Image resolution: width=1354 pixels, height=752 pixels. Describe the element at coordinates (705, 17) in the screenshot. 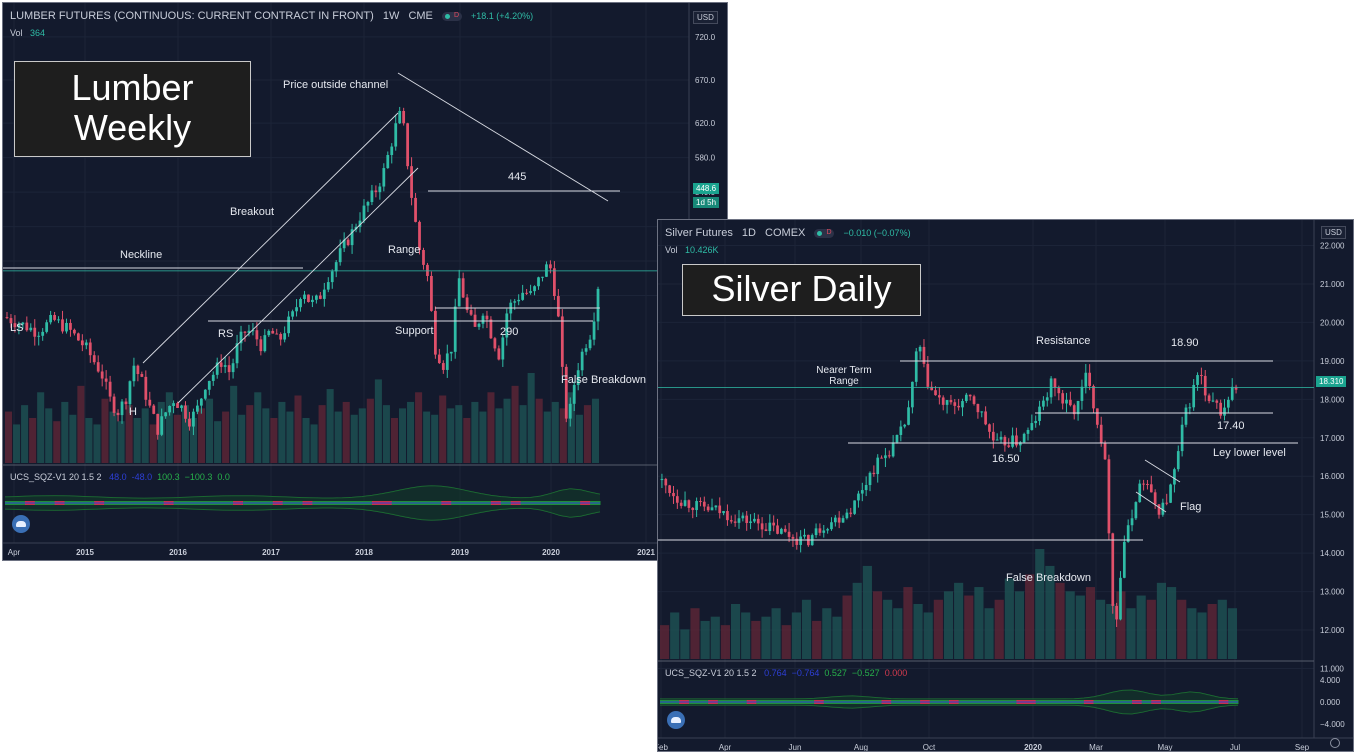

I see `lumber-currency-button: USD` at that location.